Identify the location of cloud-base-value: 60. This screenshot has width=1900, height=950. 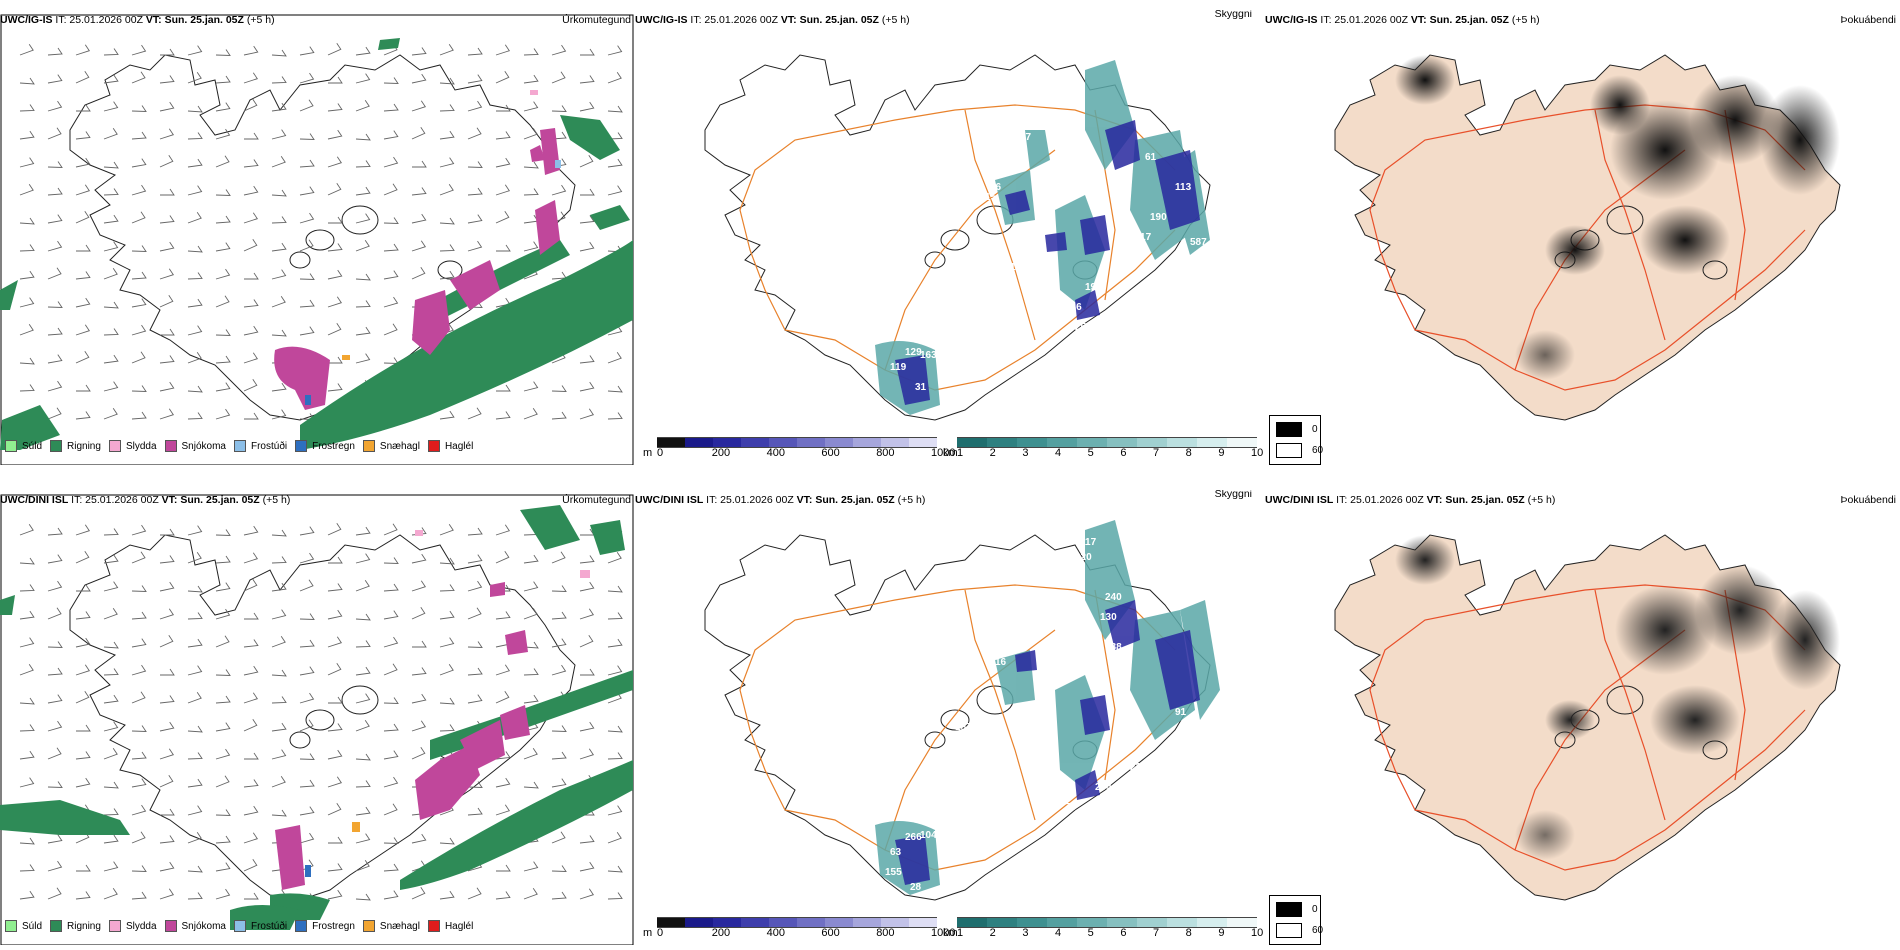
(1011, 127).